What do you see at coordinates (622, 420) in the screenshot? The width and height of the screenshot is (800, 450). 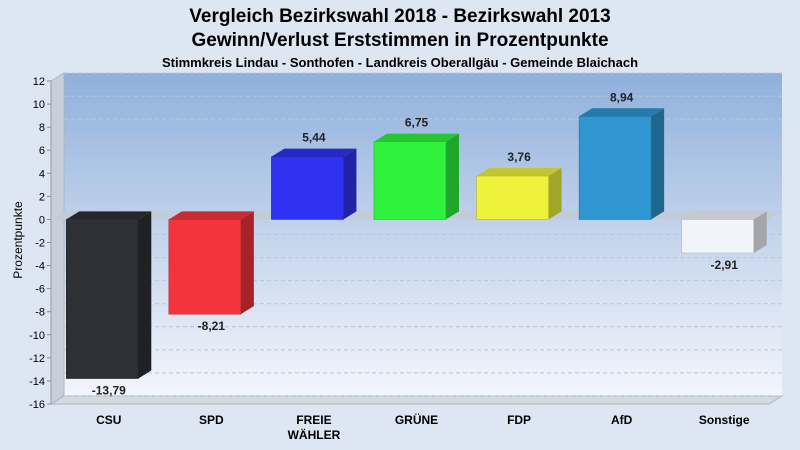 I see `x-tick-label: AfD` at bounding box center [622, 420].